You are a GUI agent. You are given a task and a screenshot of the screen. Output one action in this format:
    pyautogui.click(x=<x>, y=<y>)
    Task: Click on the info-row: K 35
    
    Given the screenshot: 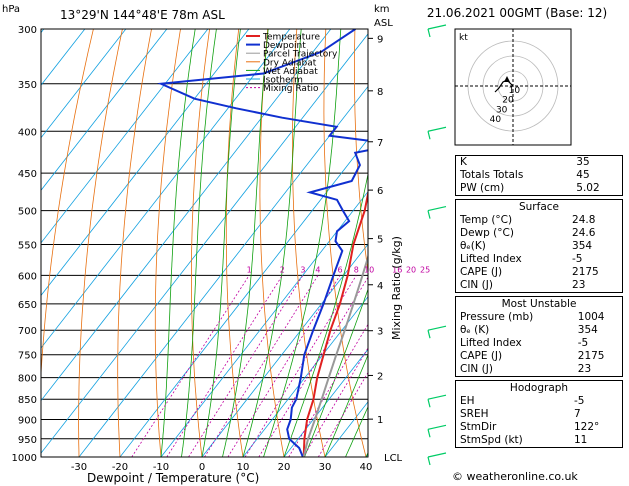 What is the action you would take?
    pyautogui.click(x=540, y=162)
    